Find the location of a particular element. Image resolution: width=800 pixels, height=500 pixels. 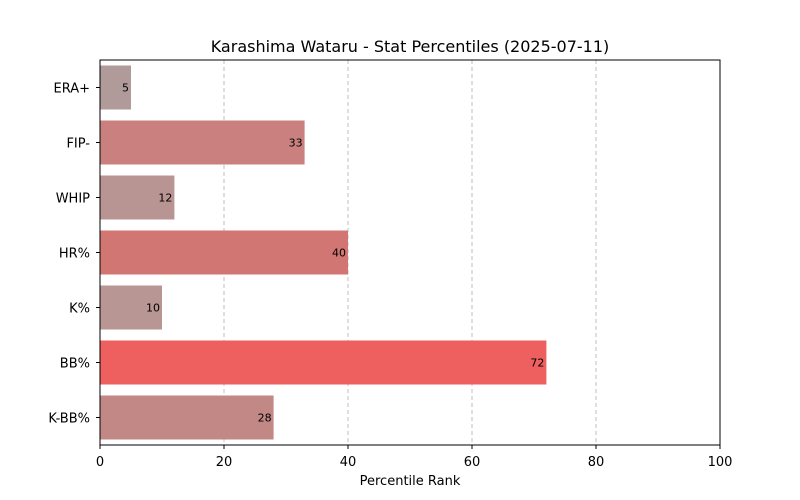

bar-value-label: 28 is located at coordinates (265, 418).